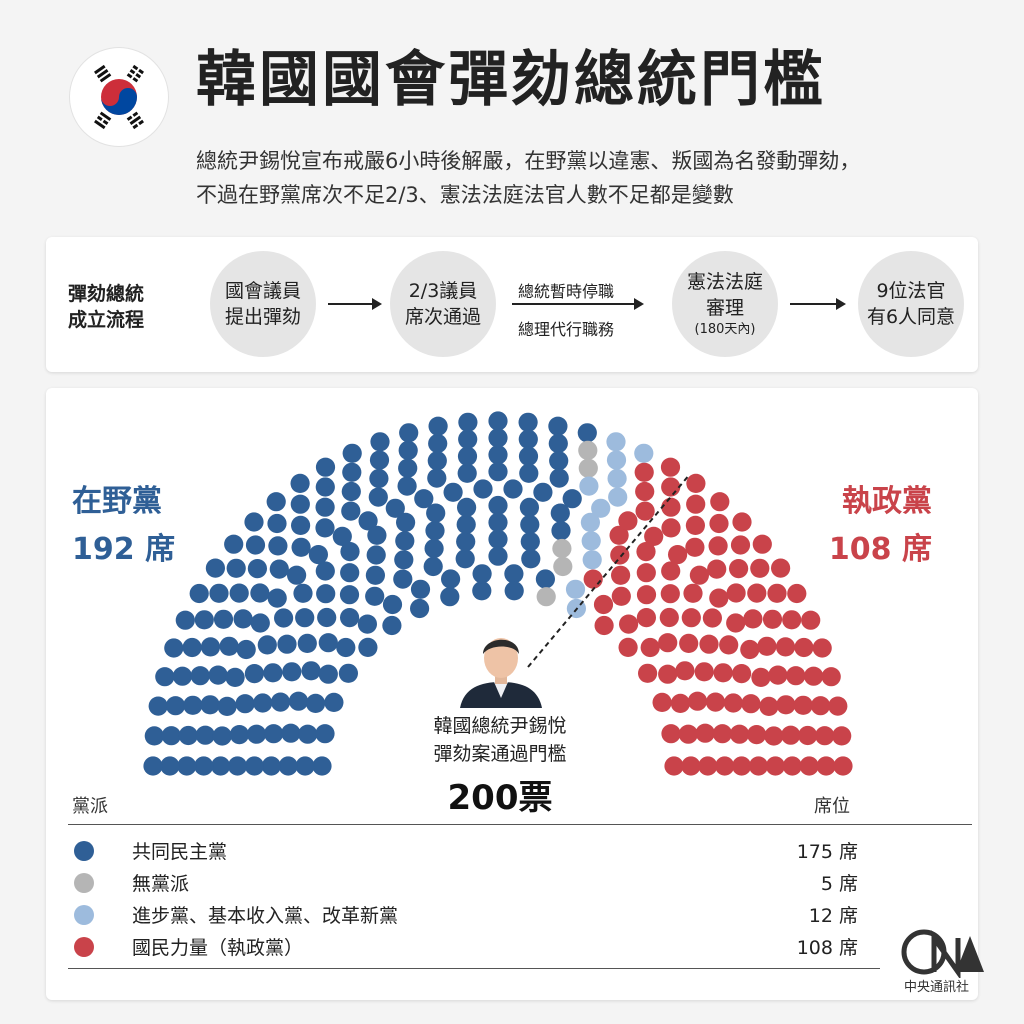 This screenshot has width=1024, height=1024. Describe the element at coordinates (880, 526) in the screenshot. I see `ruling-summary: 執政黨 108 席` at that location.